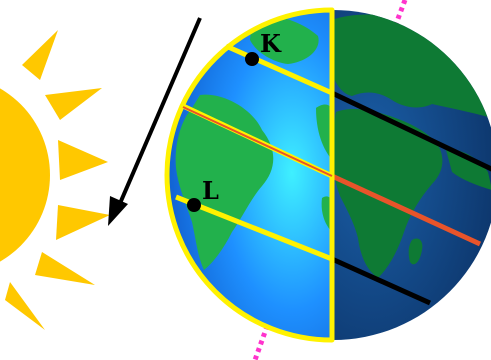  I want to click on latitude-line-north-night, so click(410, 133).